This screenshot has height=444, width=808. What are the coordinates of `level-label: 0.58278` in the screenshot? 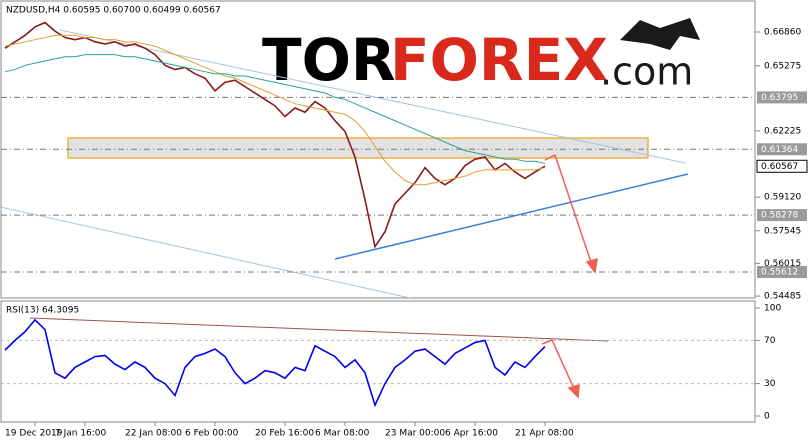 It's located at (779, 216).